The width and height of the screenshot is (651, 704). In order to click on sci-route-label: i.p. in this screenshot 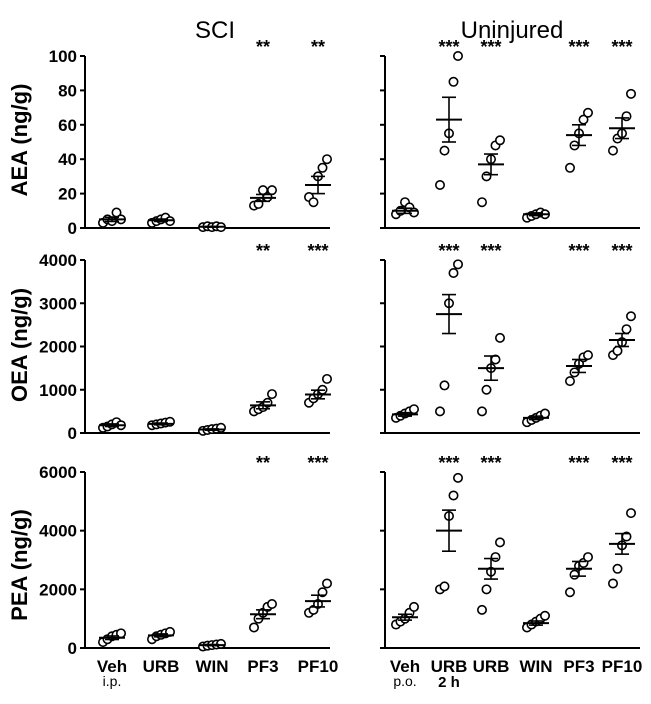, I will do `click(112, 681)`.